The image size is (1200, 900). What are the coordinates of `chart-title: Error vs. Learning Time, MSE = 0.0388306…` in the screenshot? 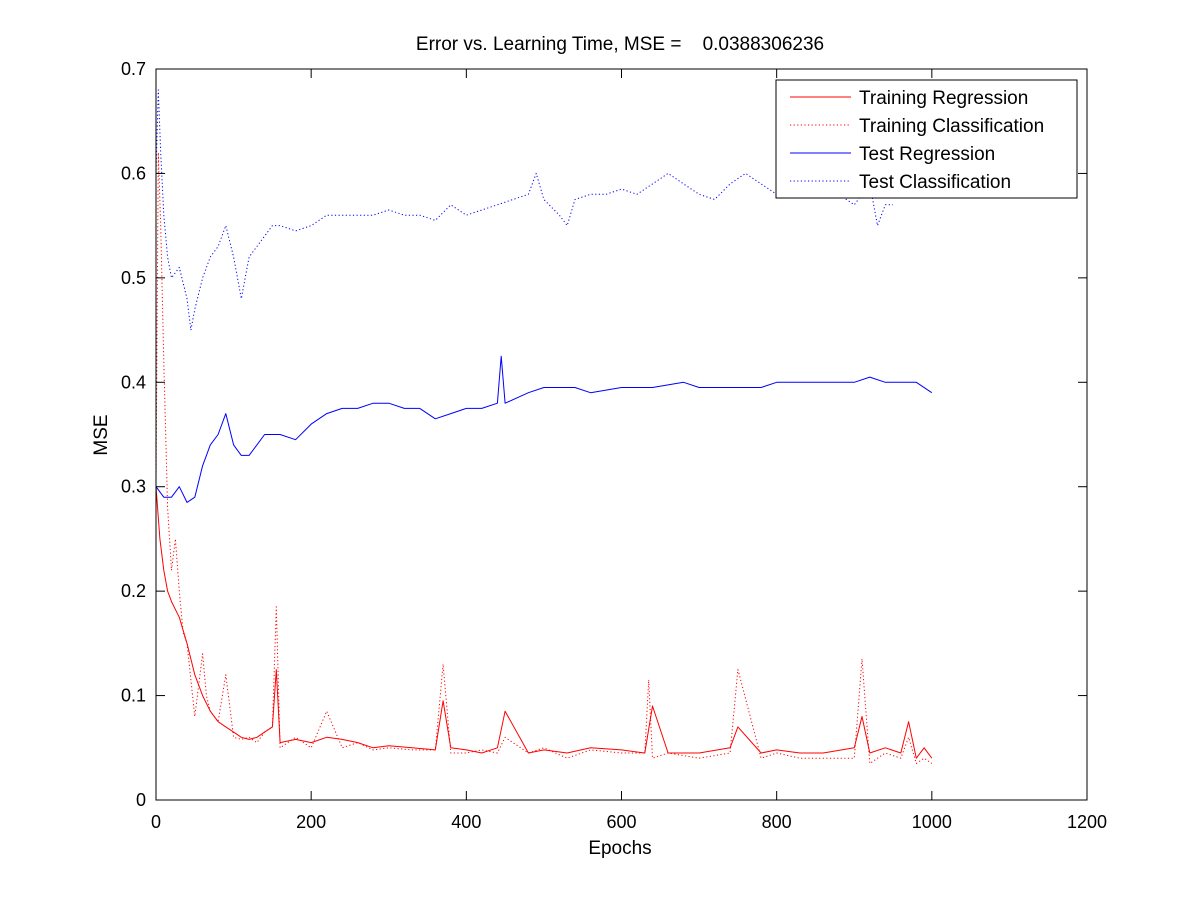 It's located at (620, 44).